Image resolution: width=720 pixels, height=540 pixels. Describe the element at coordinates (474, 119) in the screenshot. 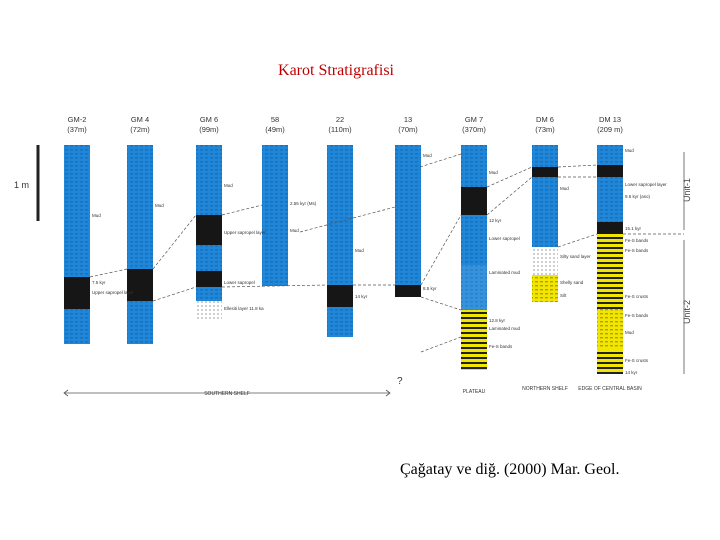

I see `core-name: GM 7` at that location.